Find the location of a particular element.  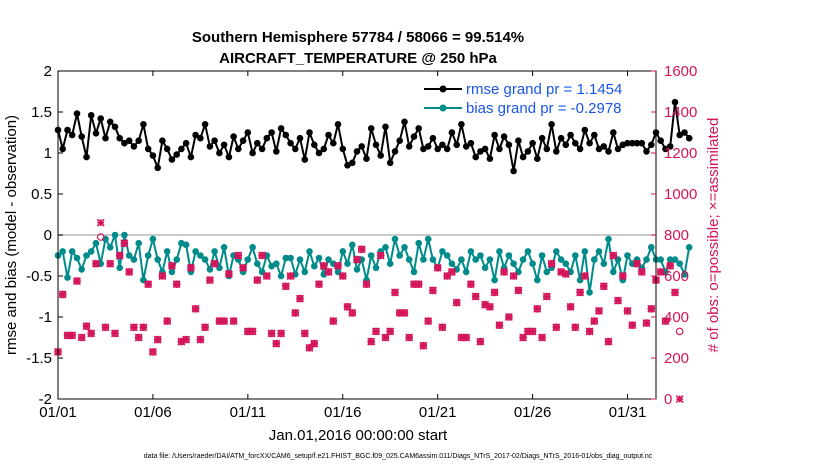

possible-obs-point is located at coordinates (100, 237).